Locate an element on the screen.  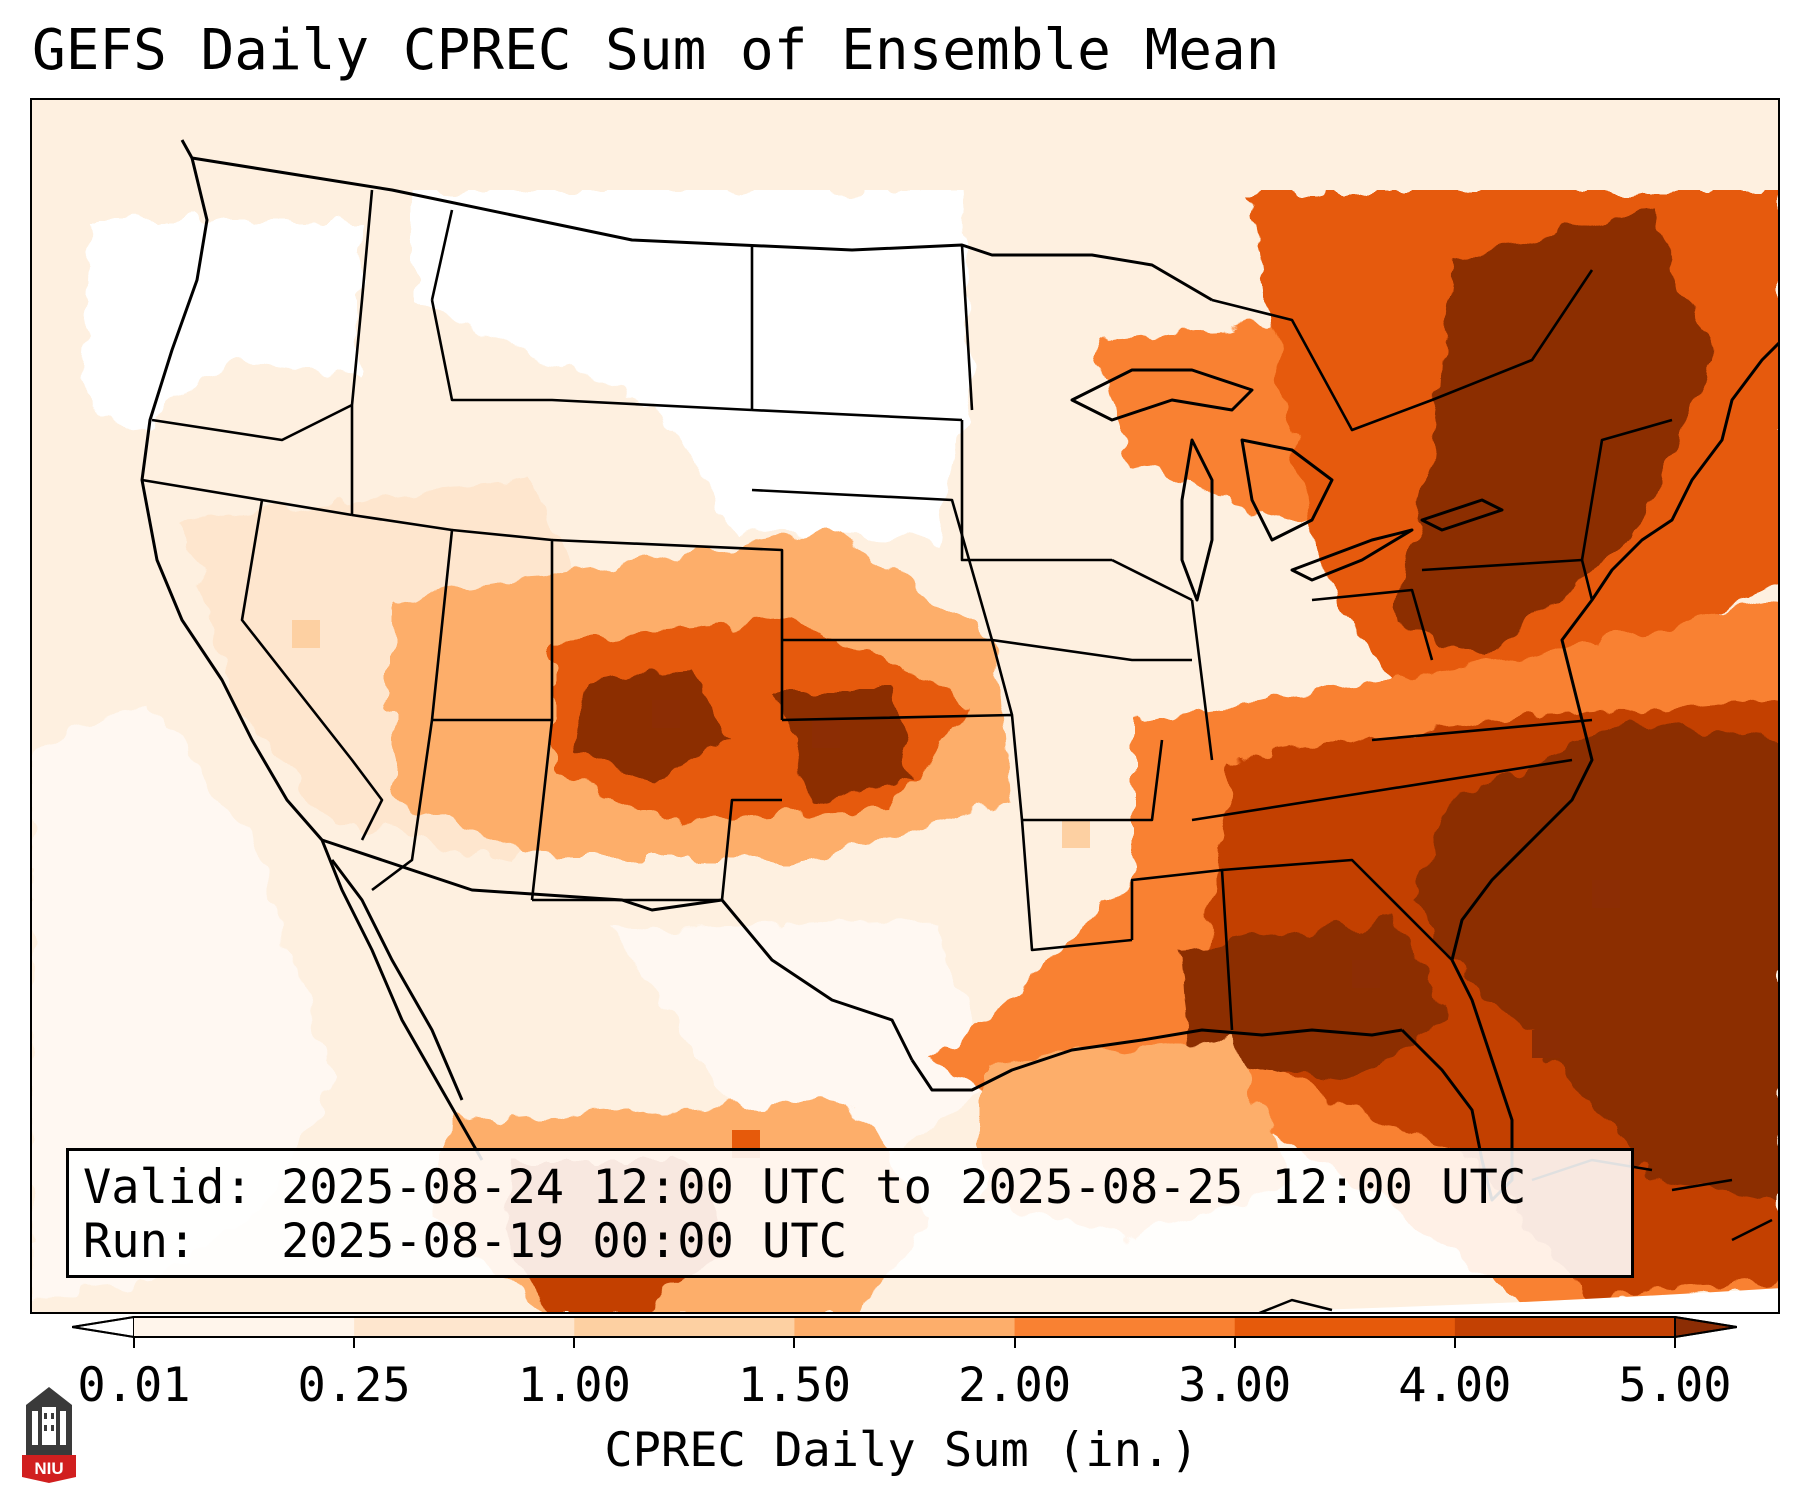
border-wi-il is located at coordinates (1152, 580).